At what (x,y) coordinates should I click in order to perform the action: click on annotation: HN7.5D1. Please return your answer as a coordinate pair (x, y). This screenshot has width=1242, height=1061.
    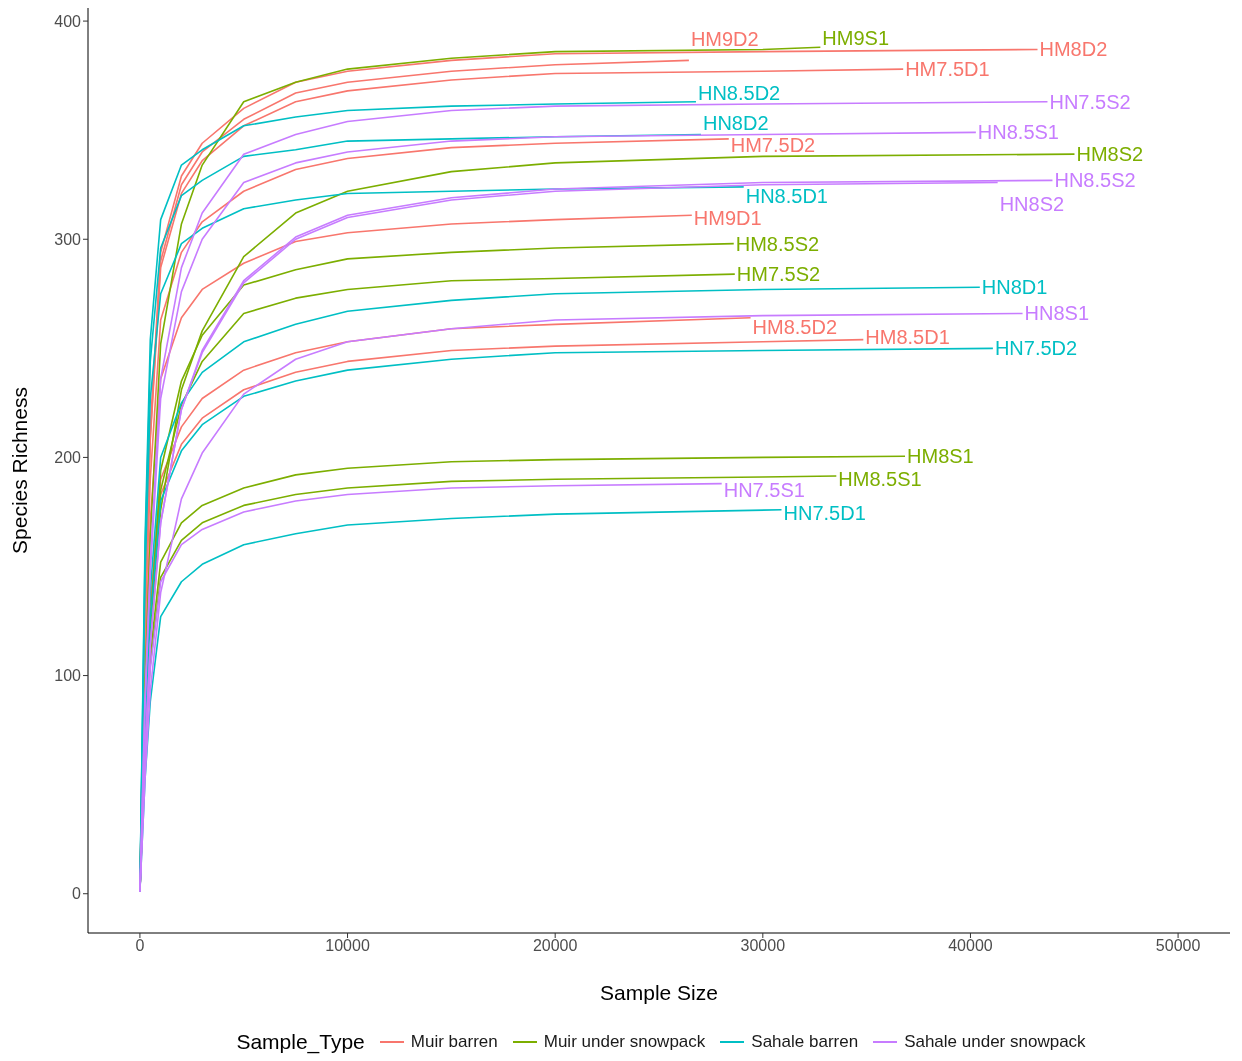
    Looking at the image, I should click on (824, 512).